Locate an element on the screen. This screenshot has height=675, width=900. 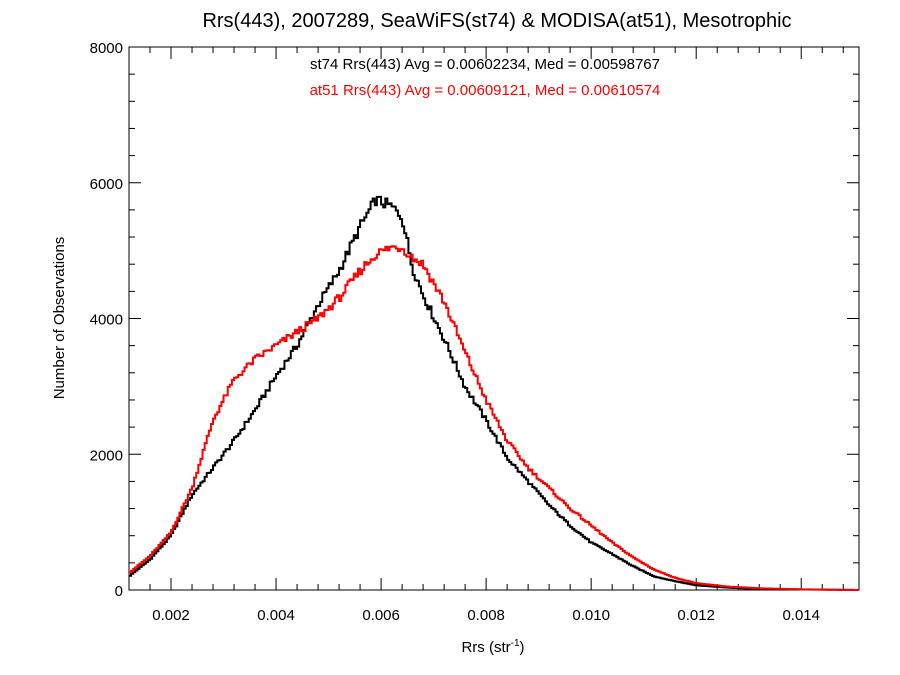
x-tick-label: 0.012 is located at coordinates (696, 615).